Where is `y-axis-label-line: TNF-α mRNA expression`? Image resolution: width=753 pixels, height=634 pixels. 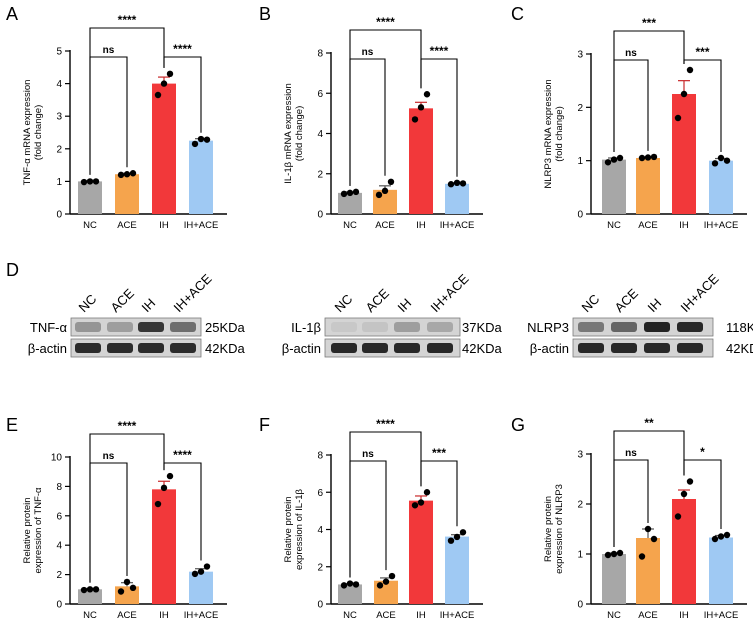
y-axis-label-line: TNF-α mRNA expression is located at coordinates (27, 133).